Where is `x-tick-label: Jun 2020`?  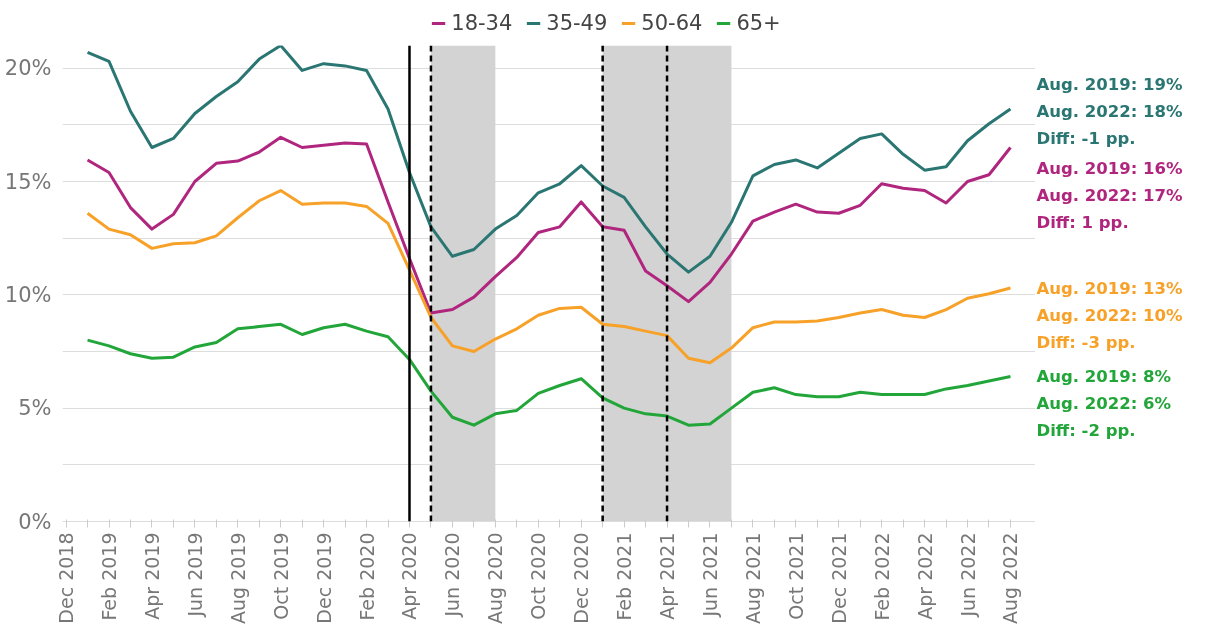 x-tick-label: Jun 2020 is located at coordinates (452, 575).